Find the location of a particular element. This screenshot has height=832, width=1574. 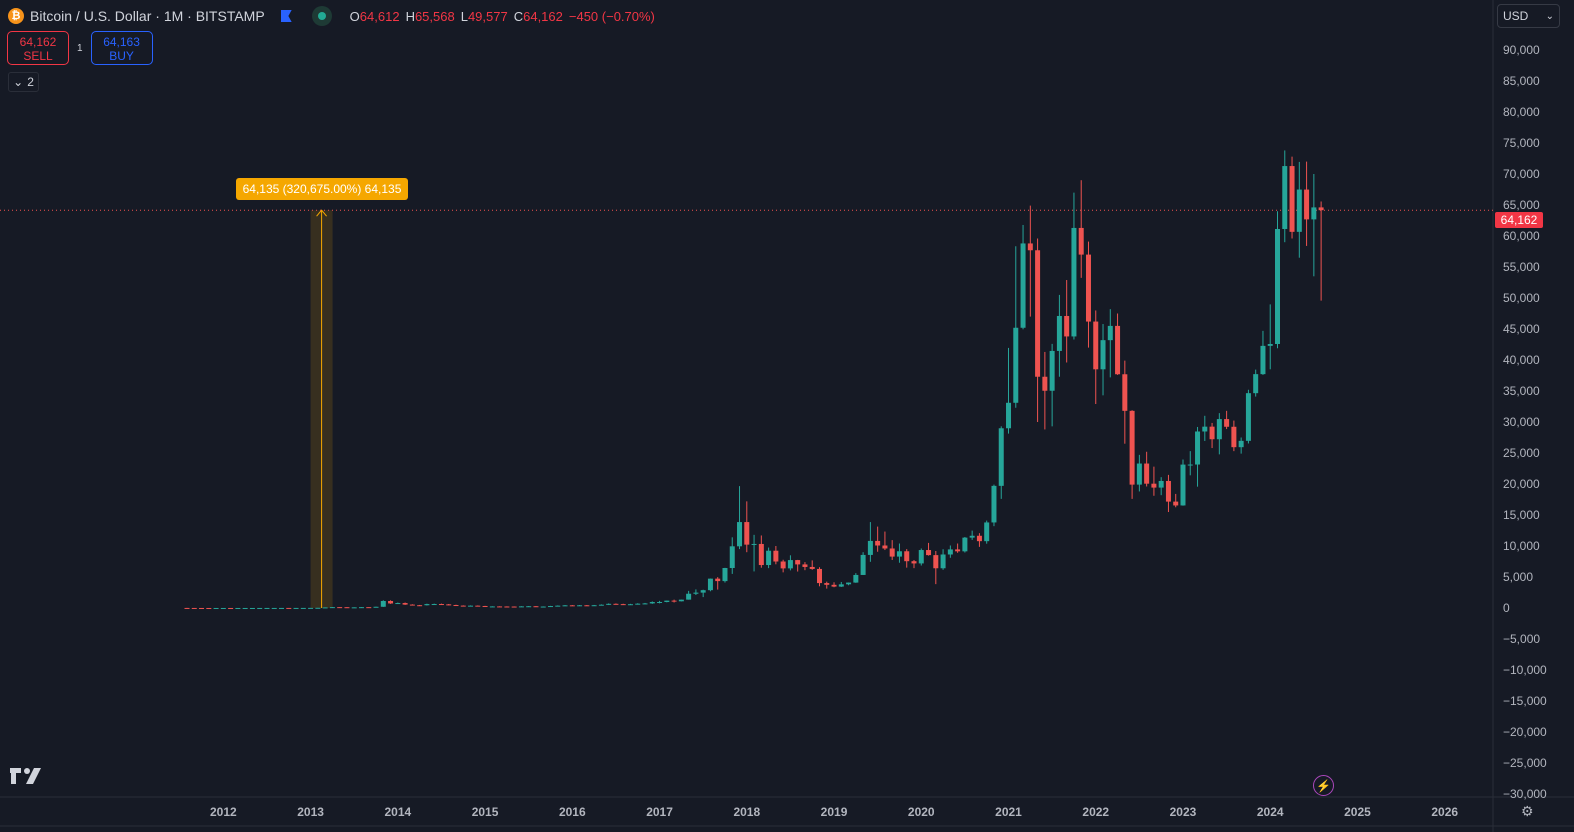

open-label: O is located at coordinates (354, 16).